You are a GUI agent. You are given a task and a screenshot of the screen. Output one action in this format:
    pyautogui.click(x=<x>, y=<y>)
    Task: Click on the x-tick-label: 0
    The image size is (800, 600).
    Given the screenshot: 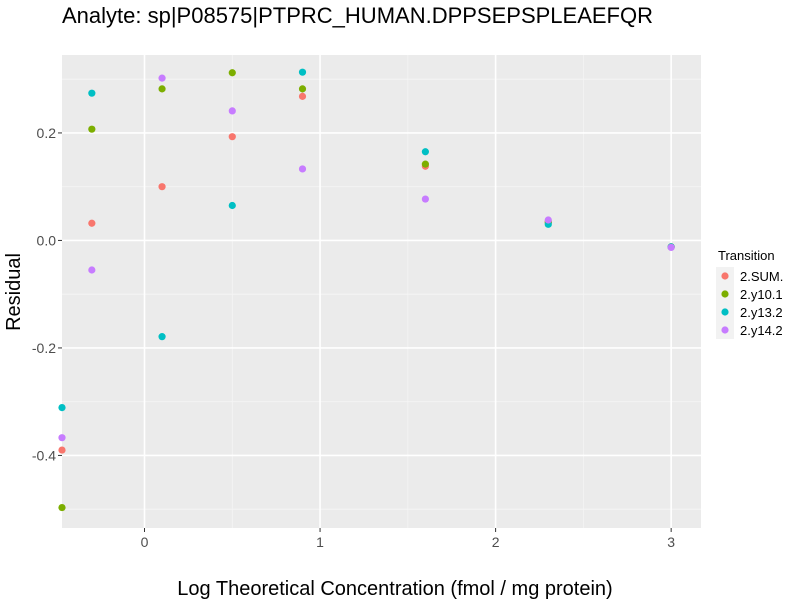 What is the action you would take?
    pyautogui.click(x=145, y=542)
    